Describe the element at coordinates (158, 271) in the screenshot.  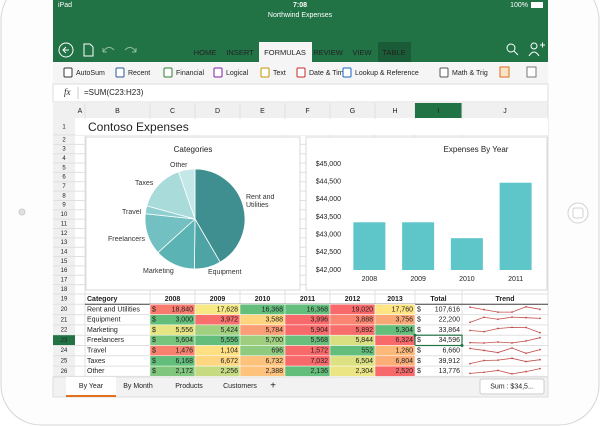
I see `pie-label-box: Marketing` at that location.